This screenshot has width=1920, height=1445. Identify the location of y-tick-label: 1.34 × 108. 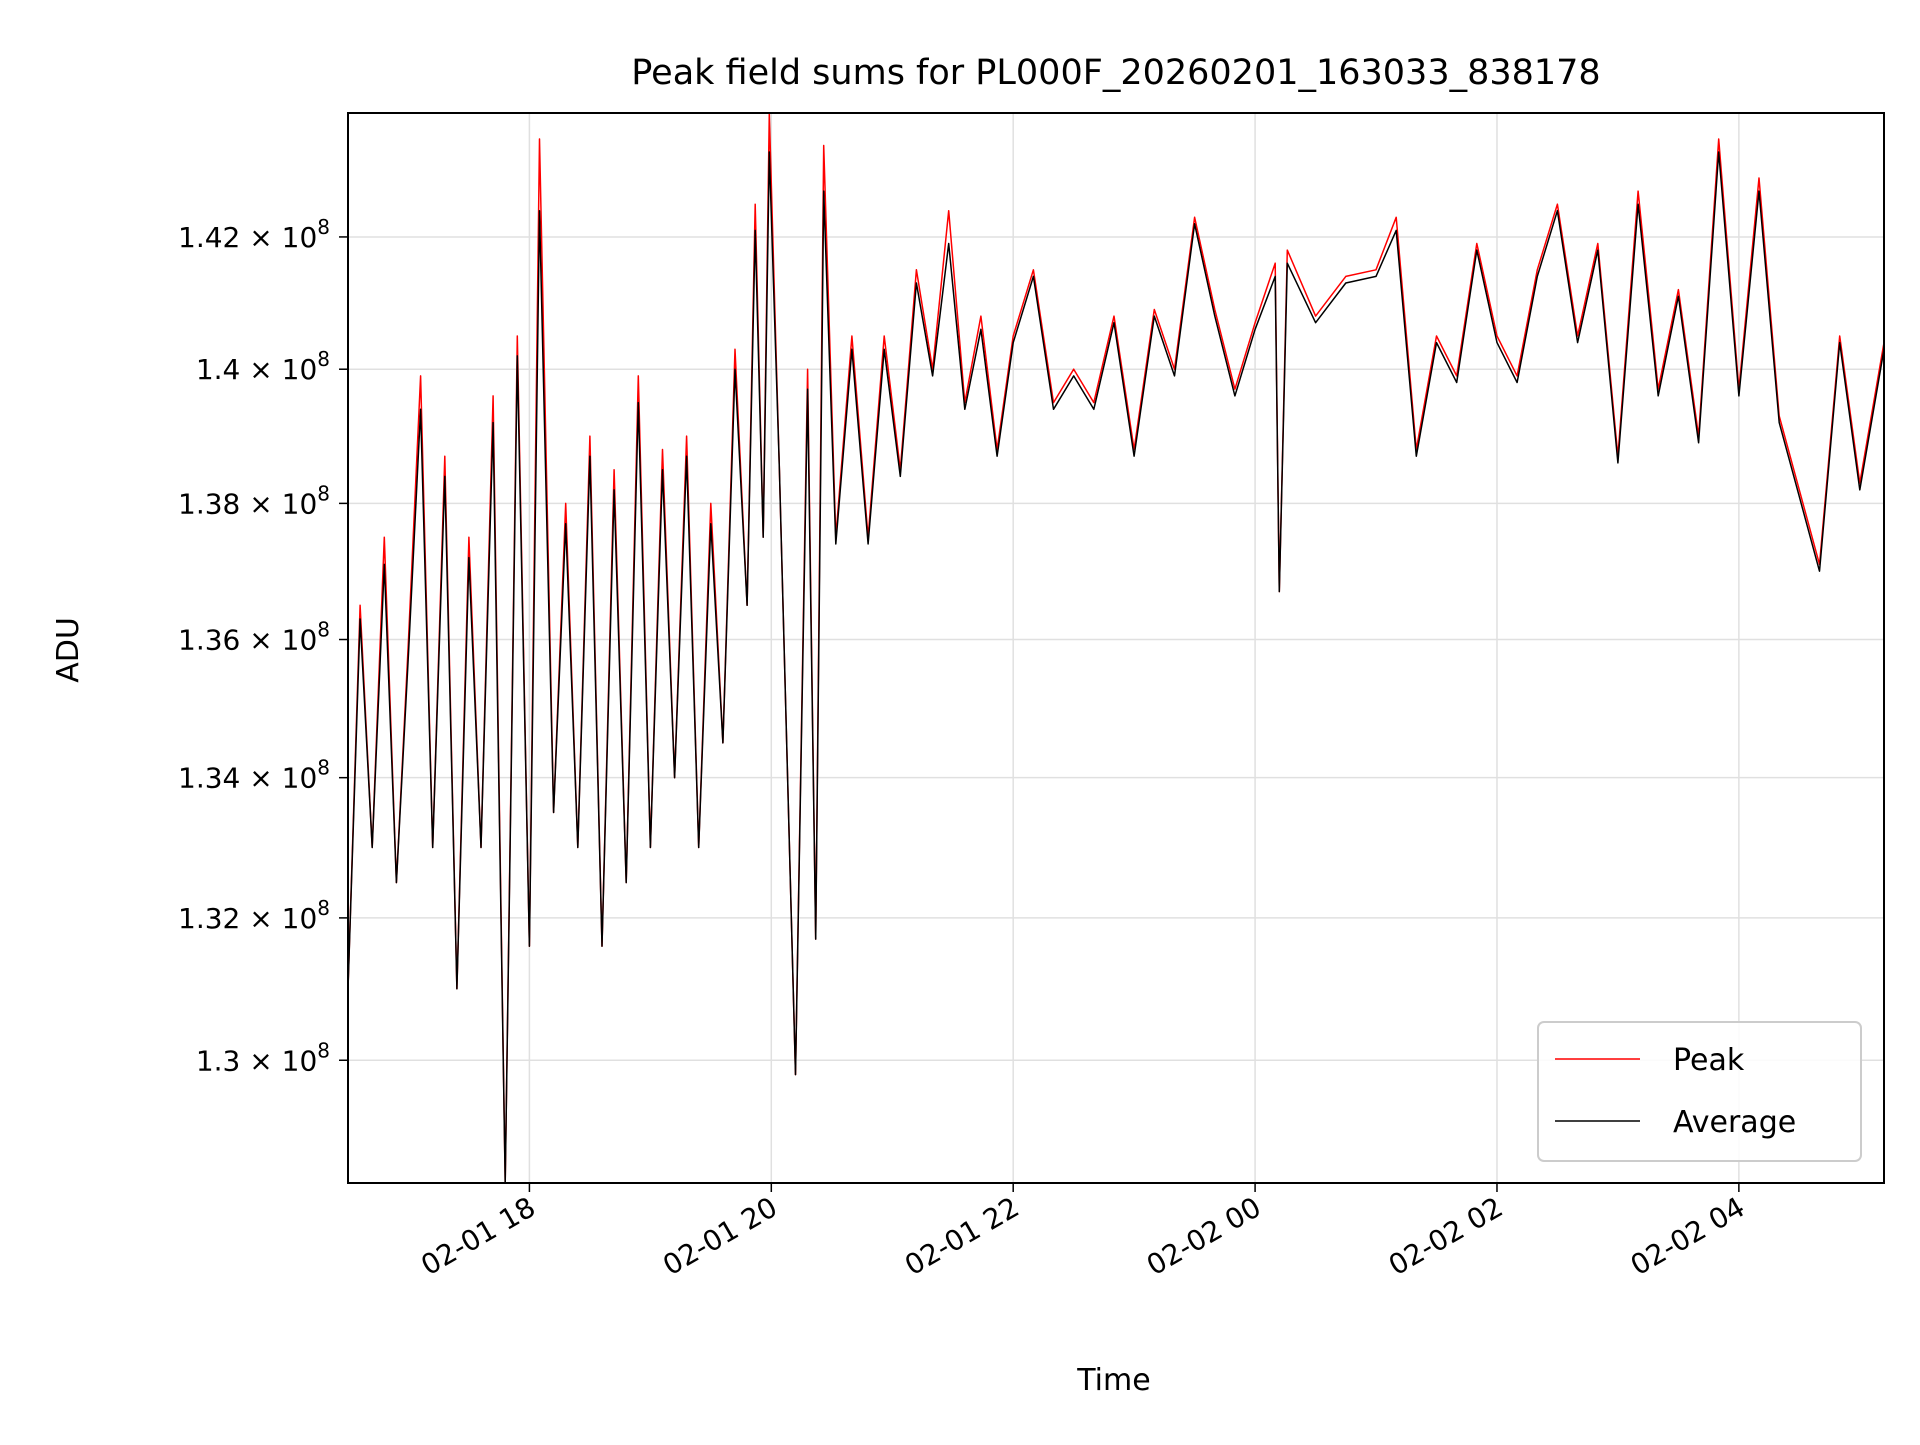
(254, 775).